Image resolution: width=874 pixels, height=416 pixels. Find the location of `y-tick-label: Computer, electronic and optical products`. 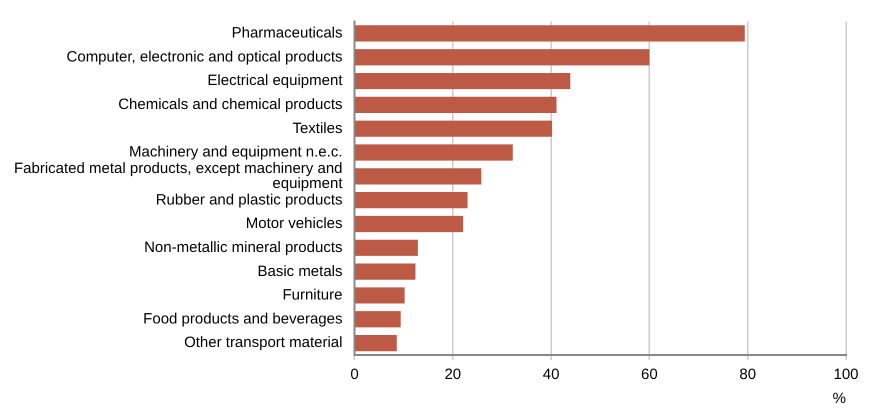

y-tick-label: Computer, electronic and optical products is located at coordinates (204, 57).